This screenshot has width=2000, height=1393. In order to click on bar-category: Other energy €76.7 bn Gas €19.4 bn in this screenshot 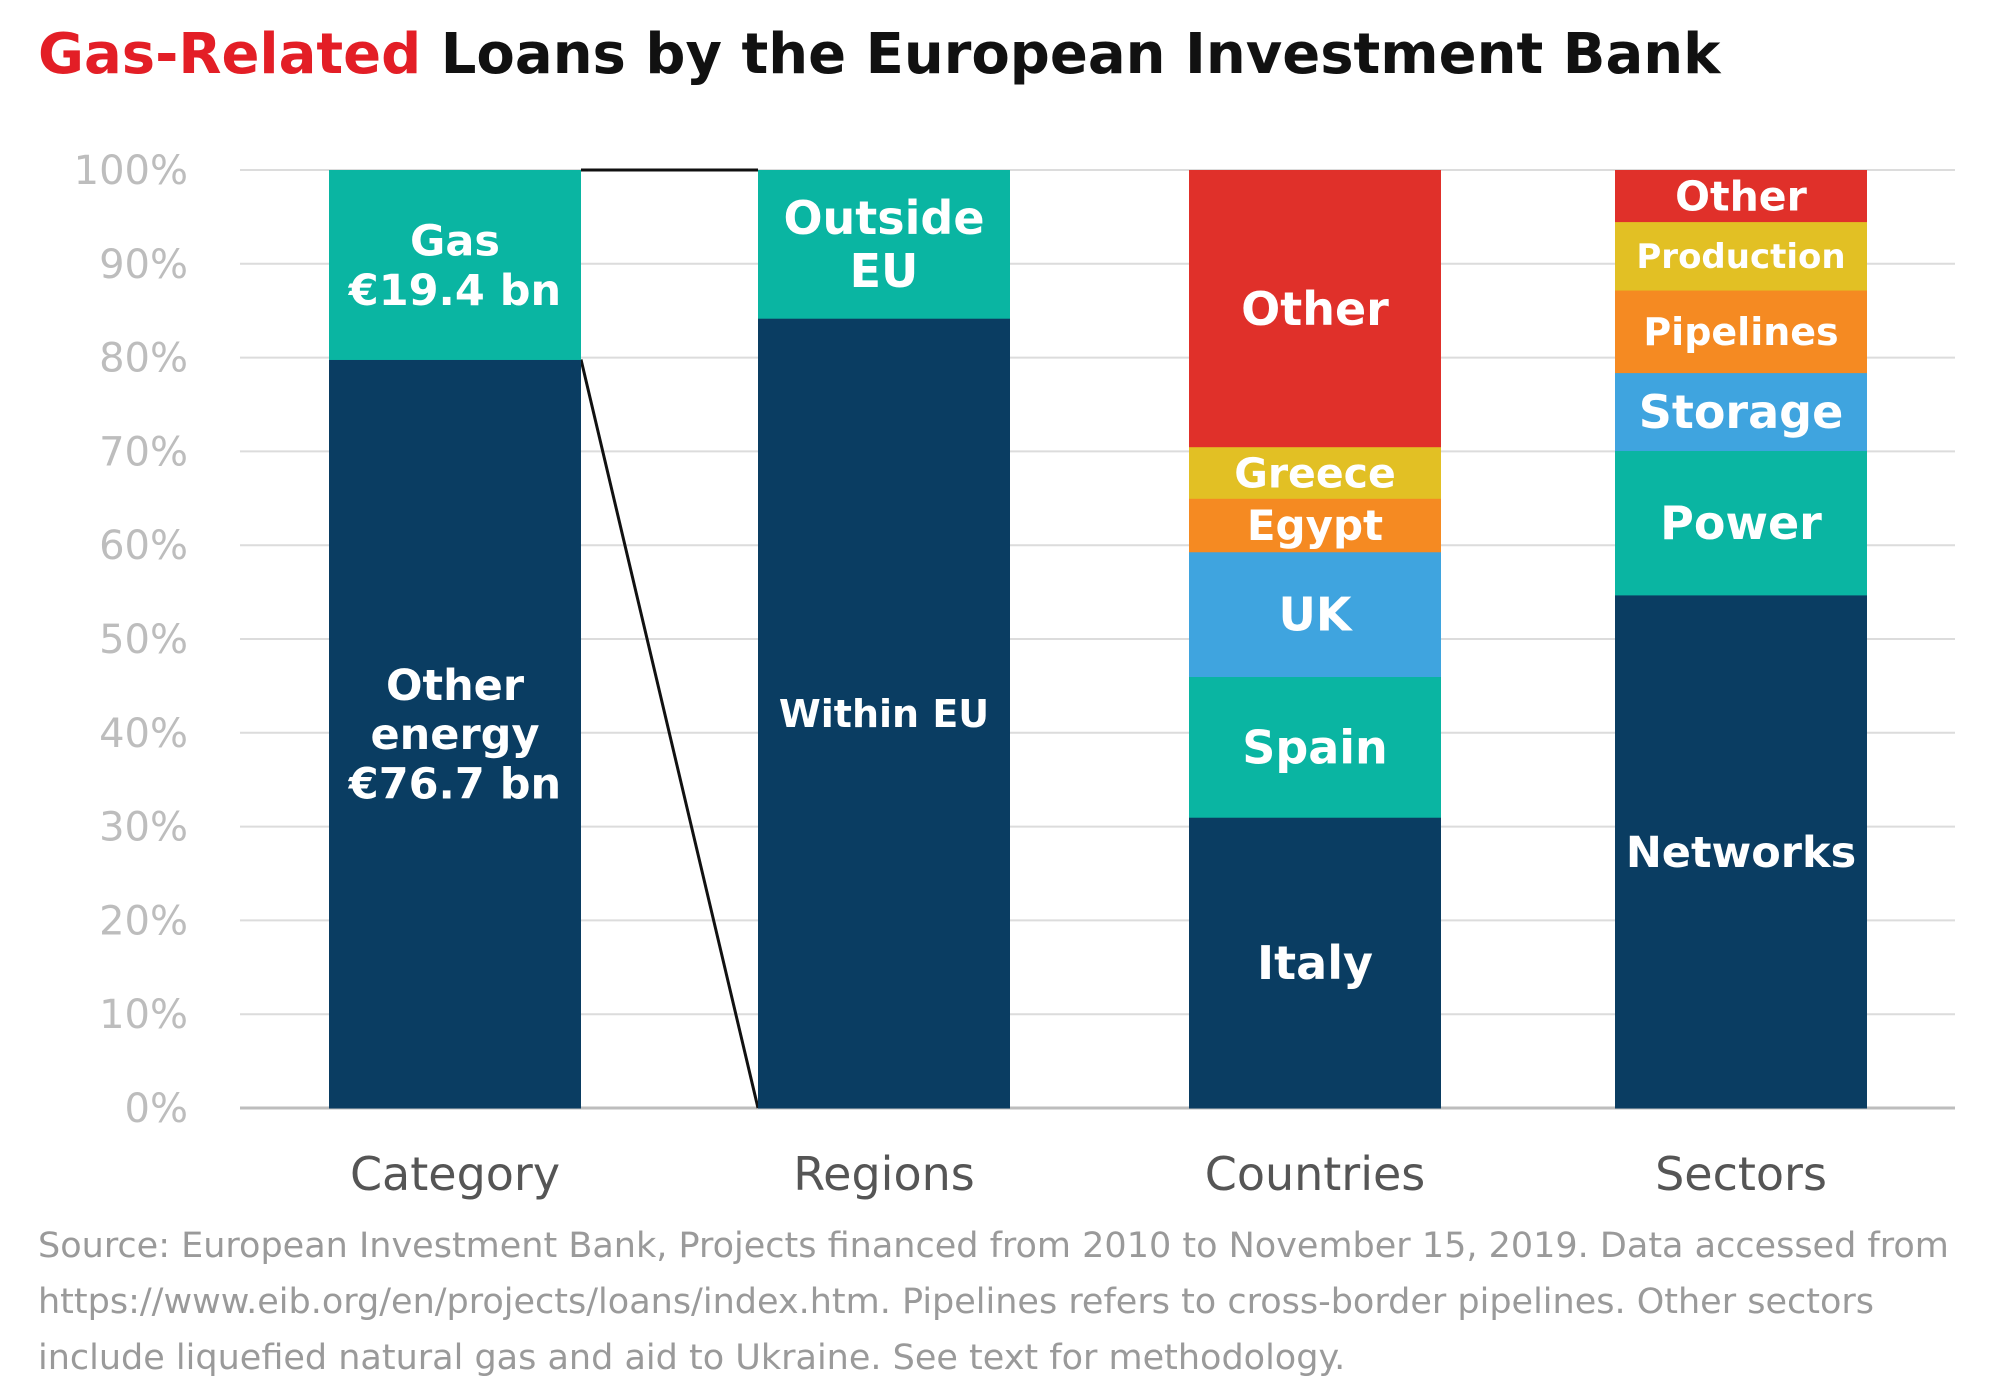, I will do `click(455, 639)`.